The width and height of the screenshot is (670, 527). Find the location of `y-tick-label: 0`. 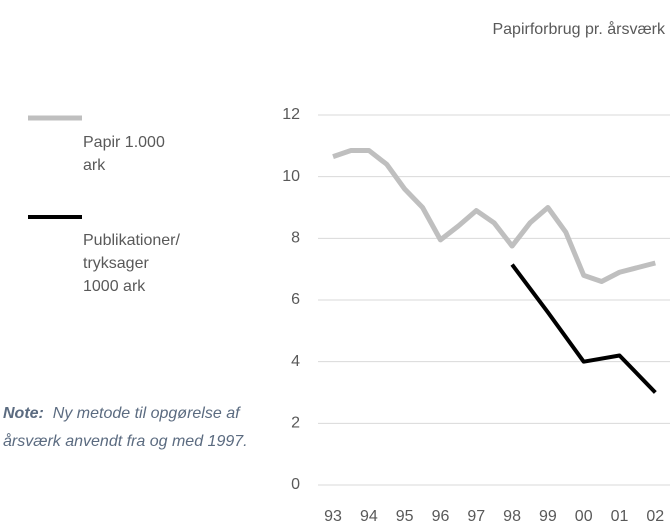

y-tick-label: 0 is located at coordinates (295, 484).